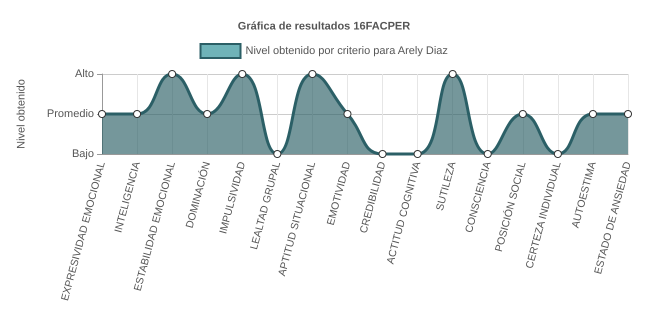 Image resolution: width=648 pixels, height=324 pixels. What do you see at coordinates (347, 51) in the screenshot?
I see `legend-label: Nivel obtenido por criterio para Arely Diaz` at bounding box center [347, 51].